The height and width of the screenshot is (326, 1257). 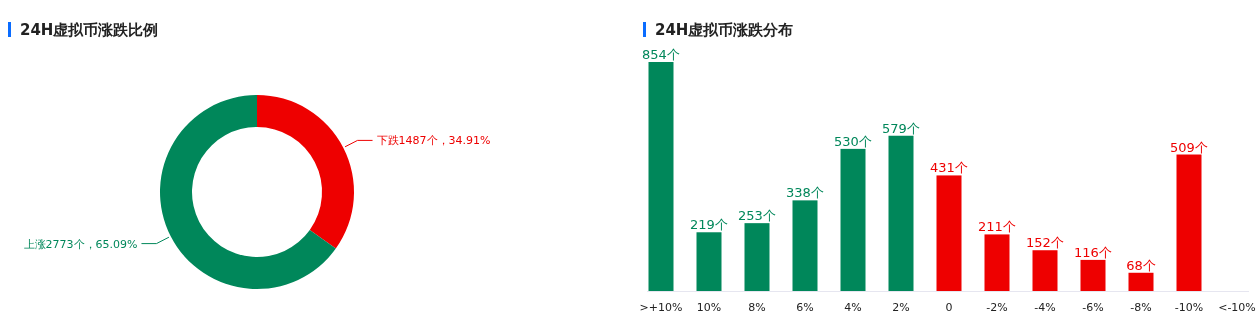 What do you see at coordinates (949, 168) in the screenshot?
I see `data-label: 431个` at bounding box center [949, 168].